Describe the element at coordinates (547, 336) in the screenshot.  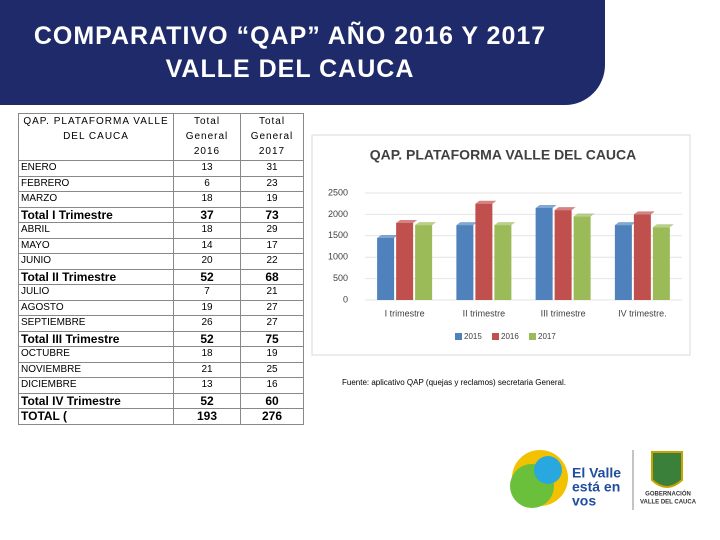
I see `legend-label: 2017` at that location.